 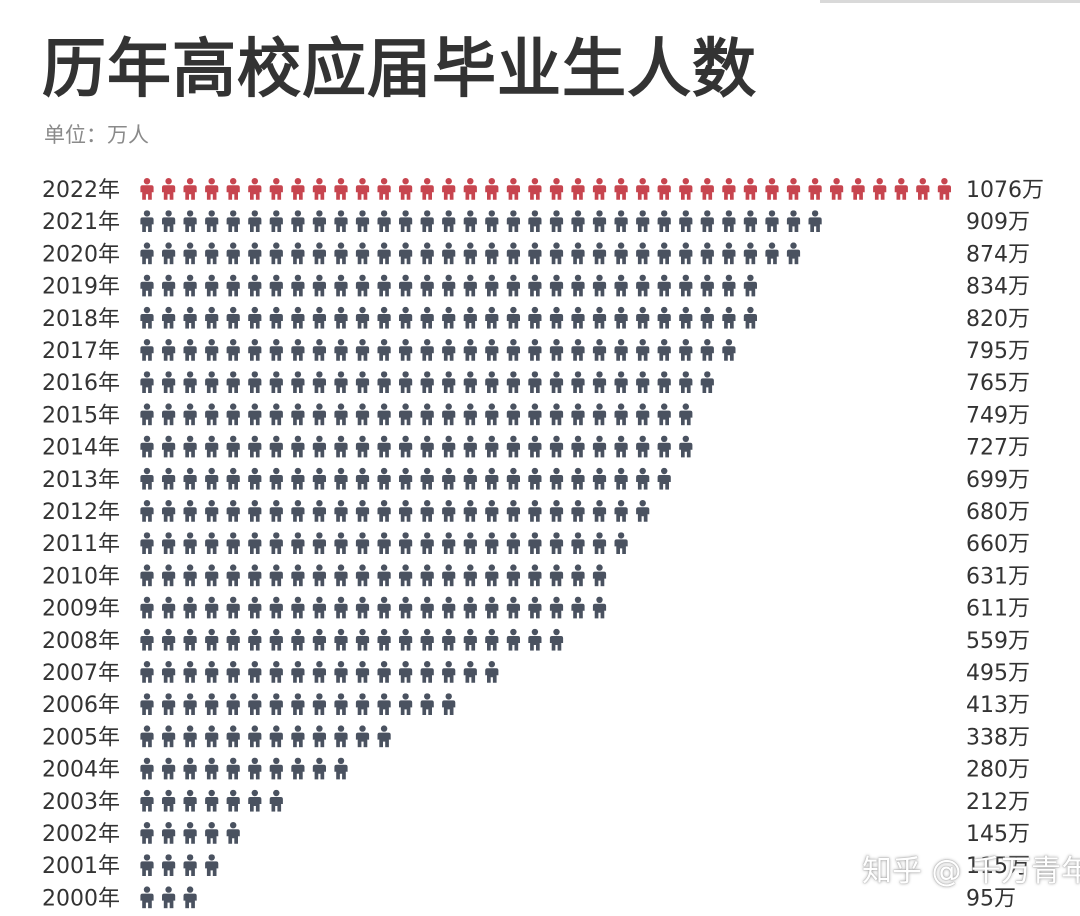 I want to click on chart-row: 2007年 495万, so click(x=536, y=673).